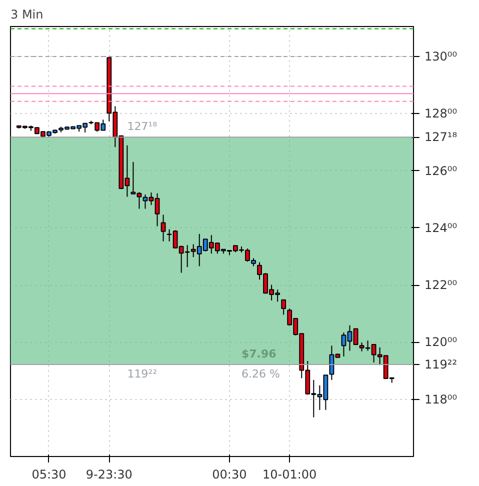  What do you see at coordinates (441, 171) in the screenshot?
I see `y-tick-label: 126⁰⁰` at bounding box center [441, 171].